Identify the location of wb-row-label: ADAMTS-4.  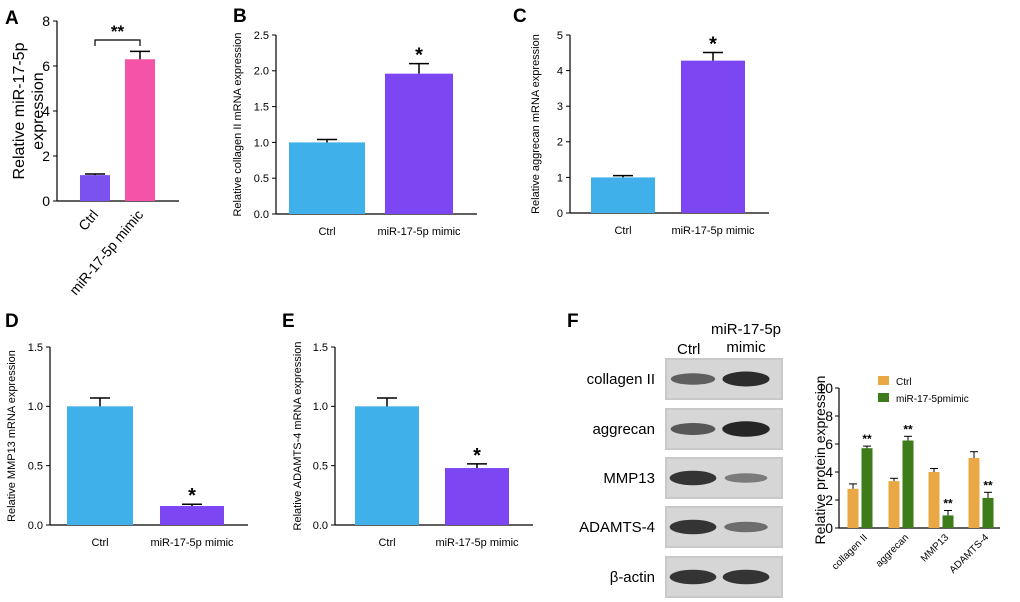
(617, 527).